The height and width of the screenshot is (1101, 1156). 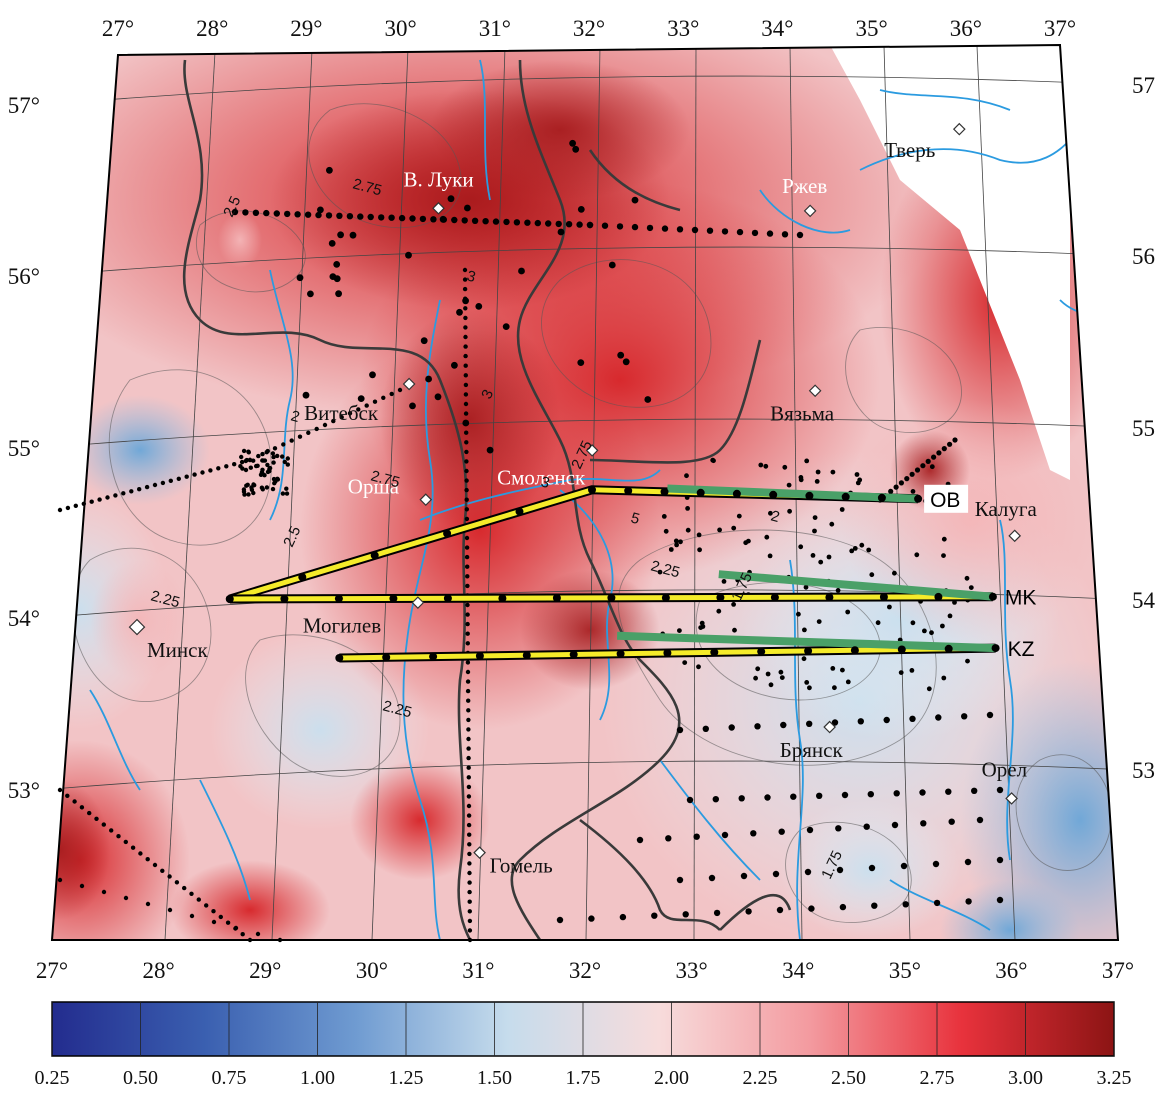 I want to click on city-label: Тверь, so click(x=909, y=150).